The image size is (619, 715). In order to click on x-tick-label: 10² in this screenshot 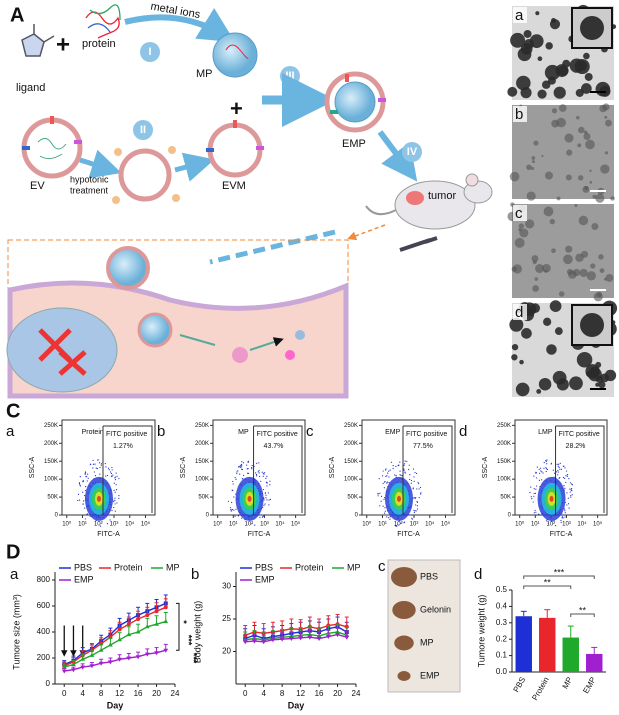, I will do `click(98, 525)`.